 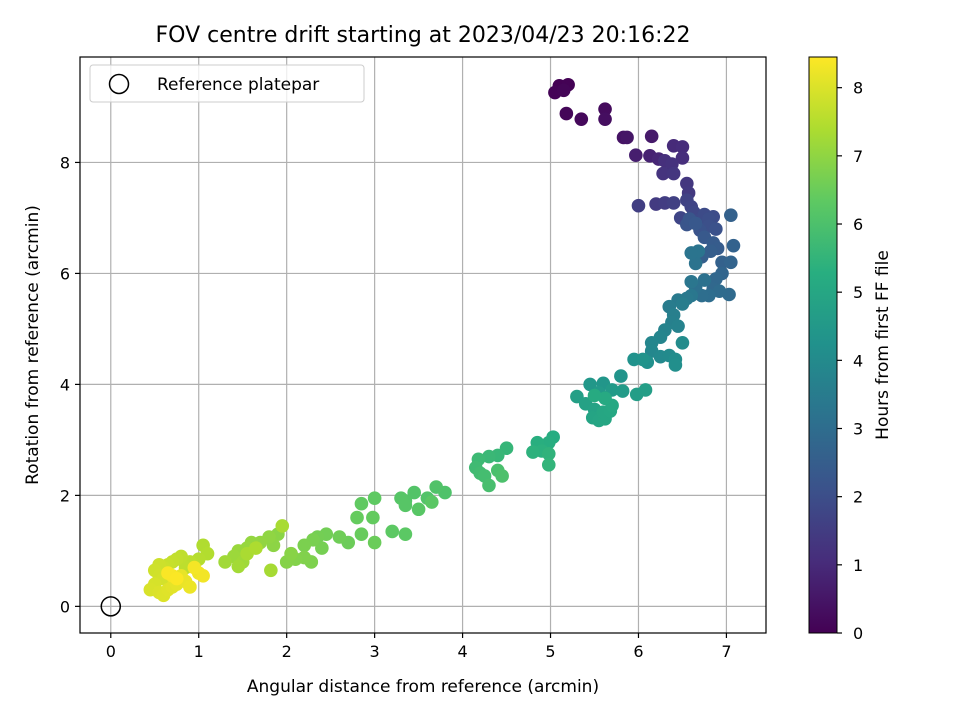 What do you see at coordinates (65, 162) in the screenshot?
I see `y-tick-label: 8` at bounding box center [65, 162].